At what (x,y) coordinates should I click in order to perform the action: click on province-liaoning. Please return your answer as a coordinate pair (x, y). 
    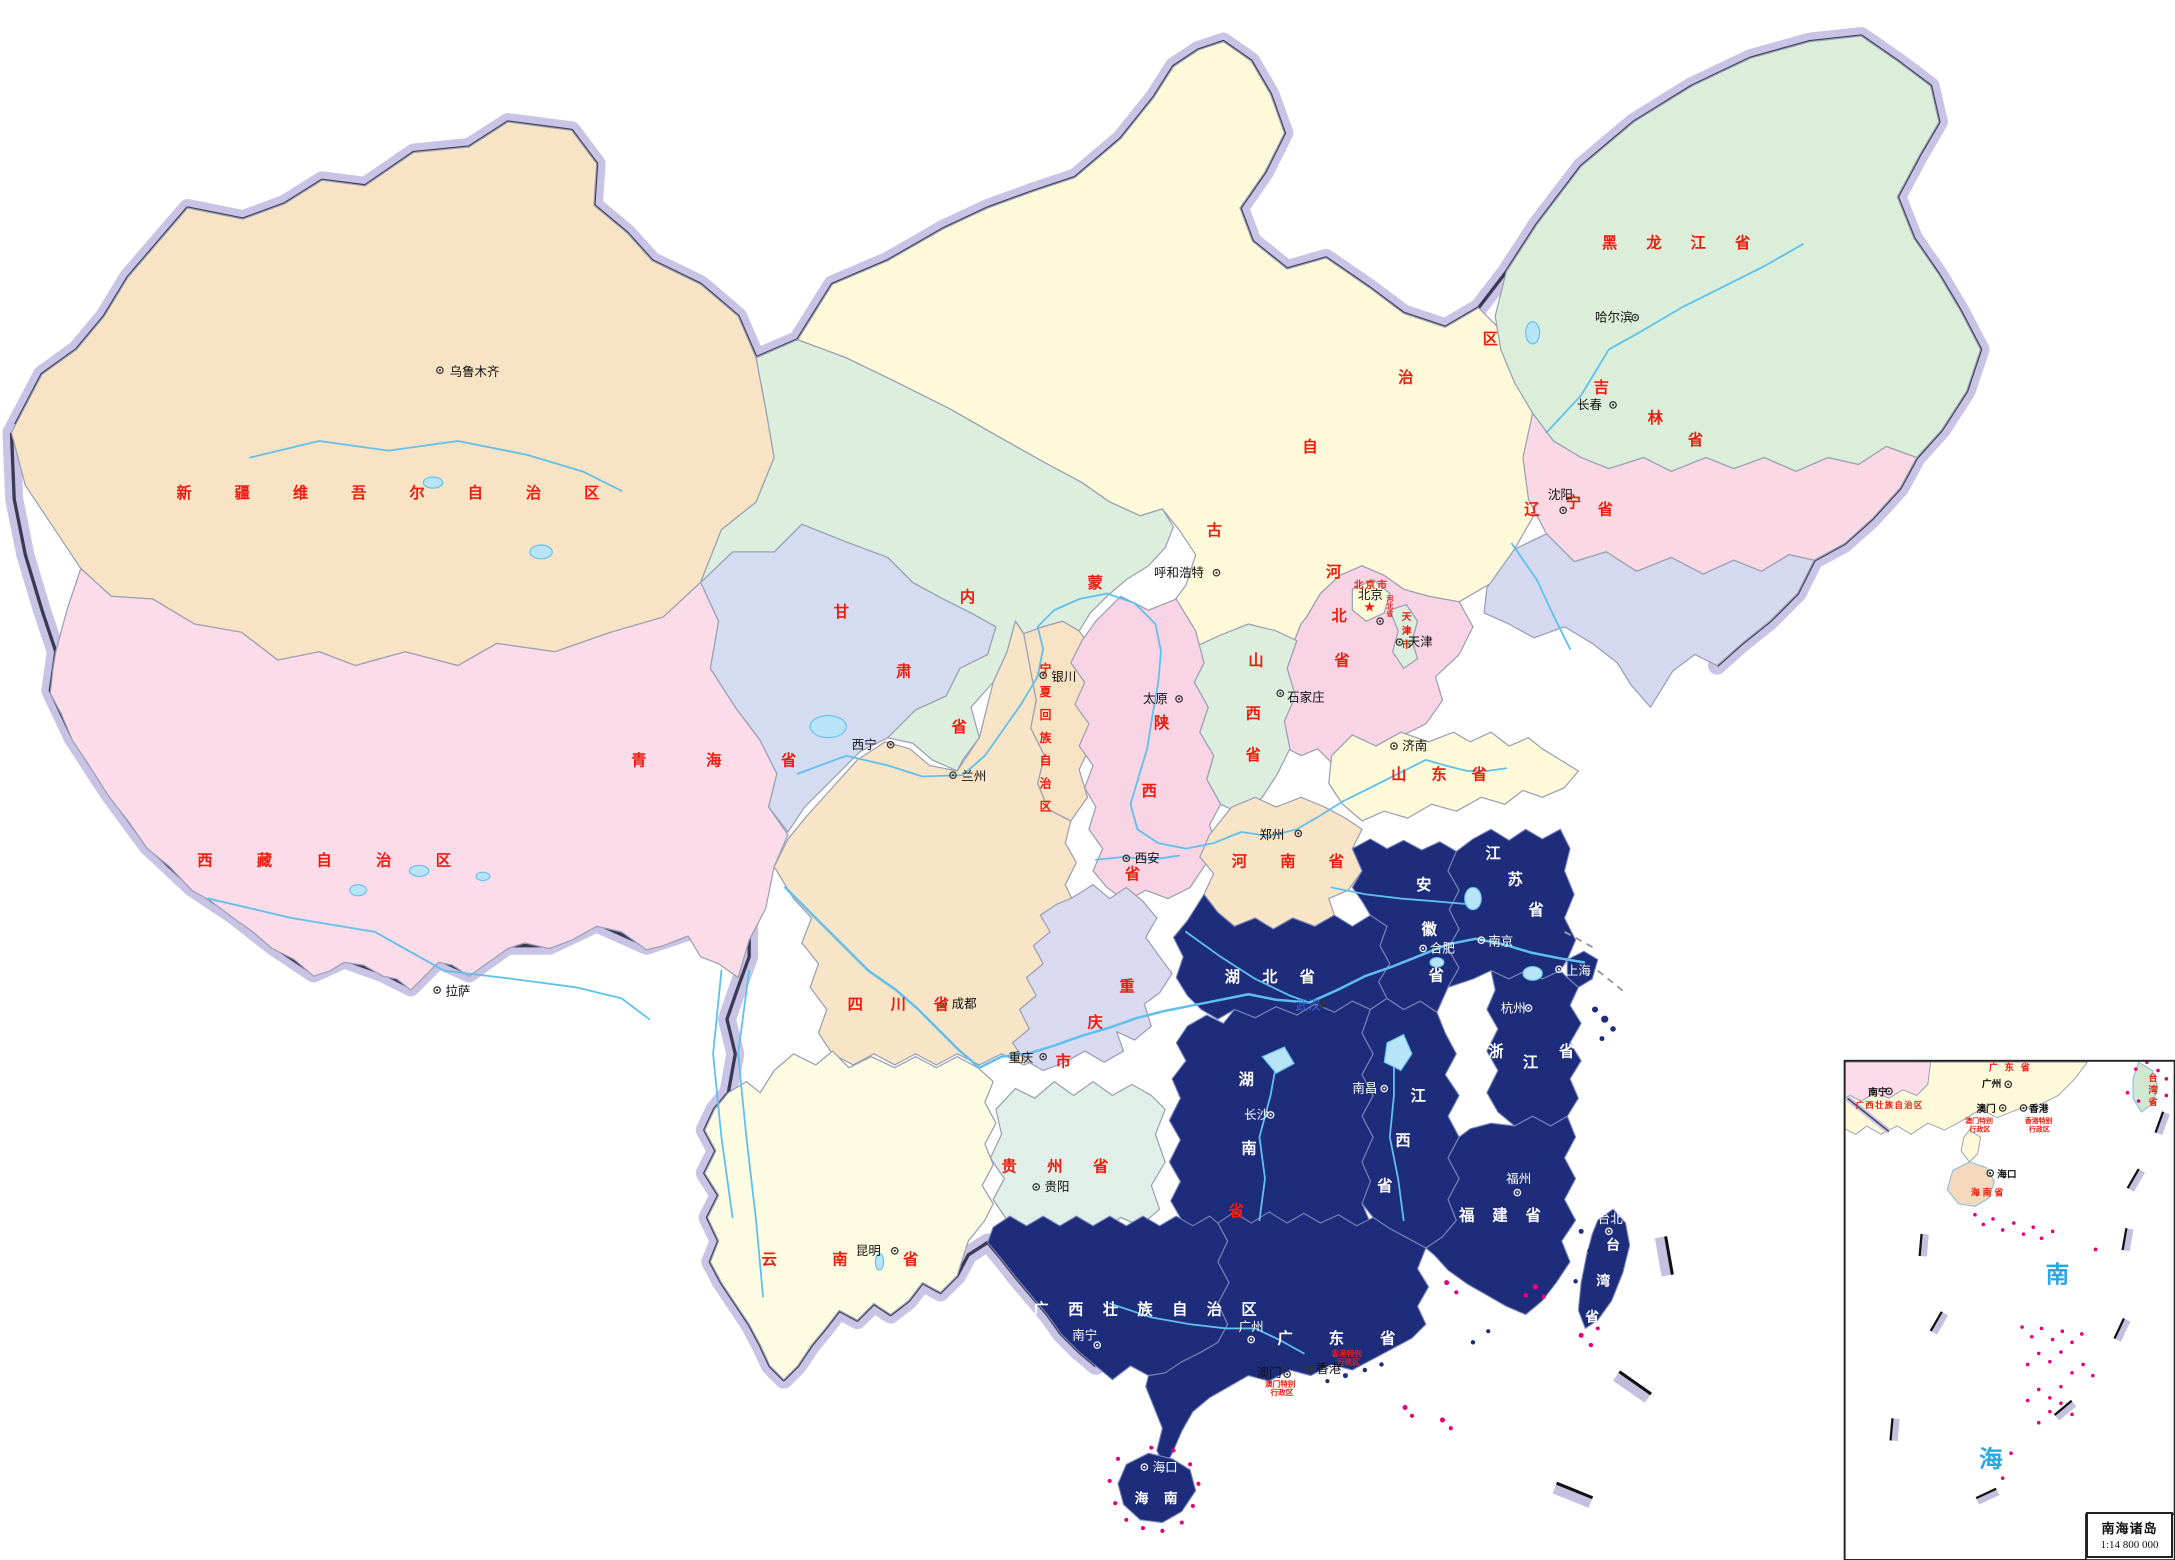
    Looking at the image, I should click on (1649, 620).